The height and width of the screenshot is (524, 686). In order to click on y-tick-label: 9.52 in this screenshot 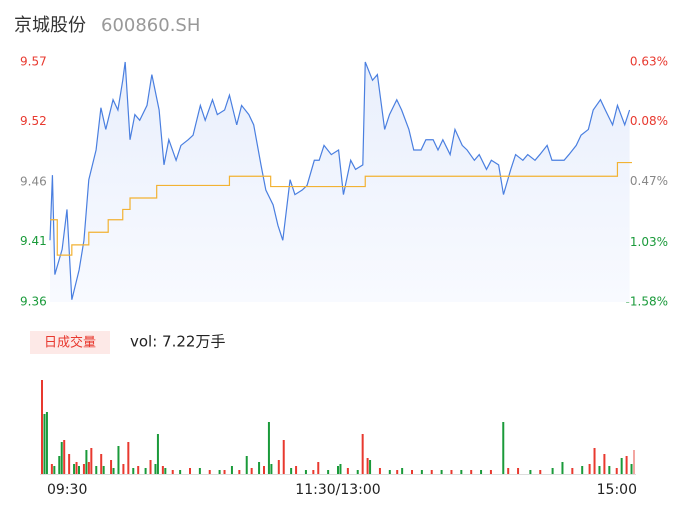, I will do `click(33, 121)`.